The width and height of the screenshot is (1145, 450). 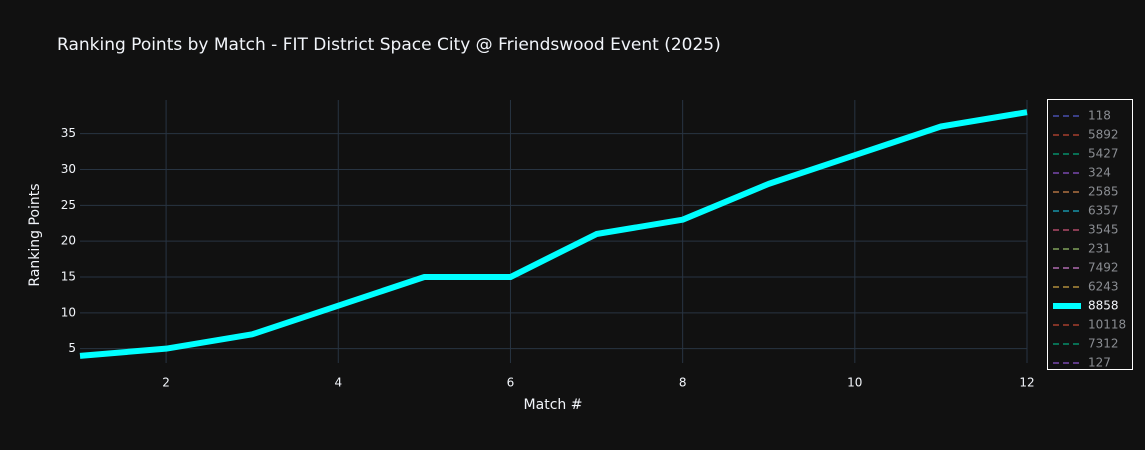 I want to click on legend-label: 5892, so click(x=1103, y=135).